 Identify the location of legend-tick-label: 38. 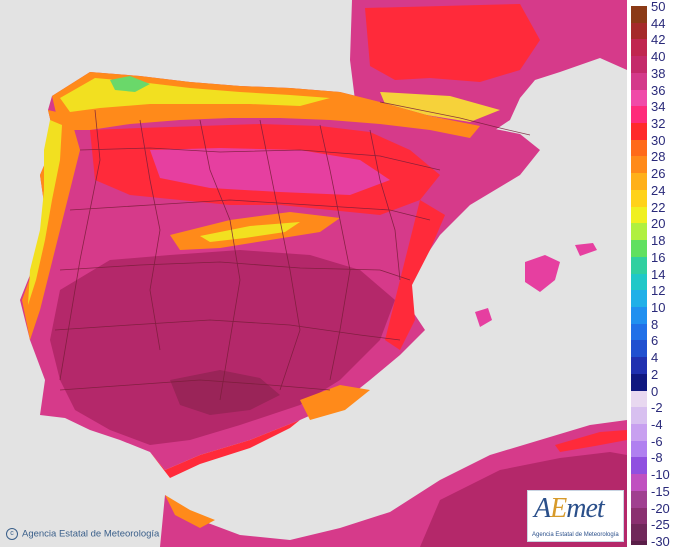
(658, 73).